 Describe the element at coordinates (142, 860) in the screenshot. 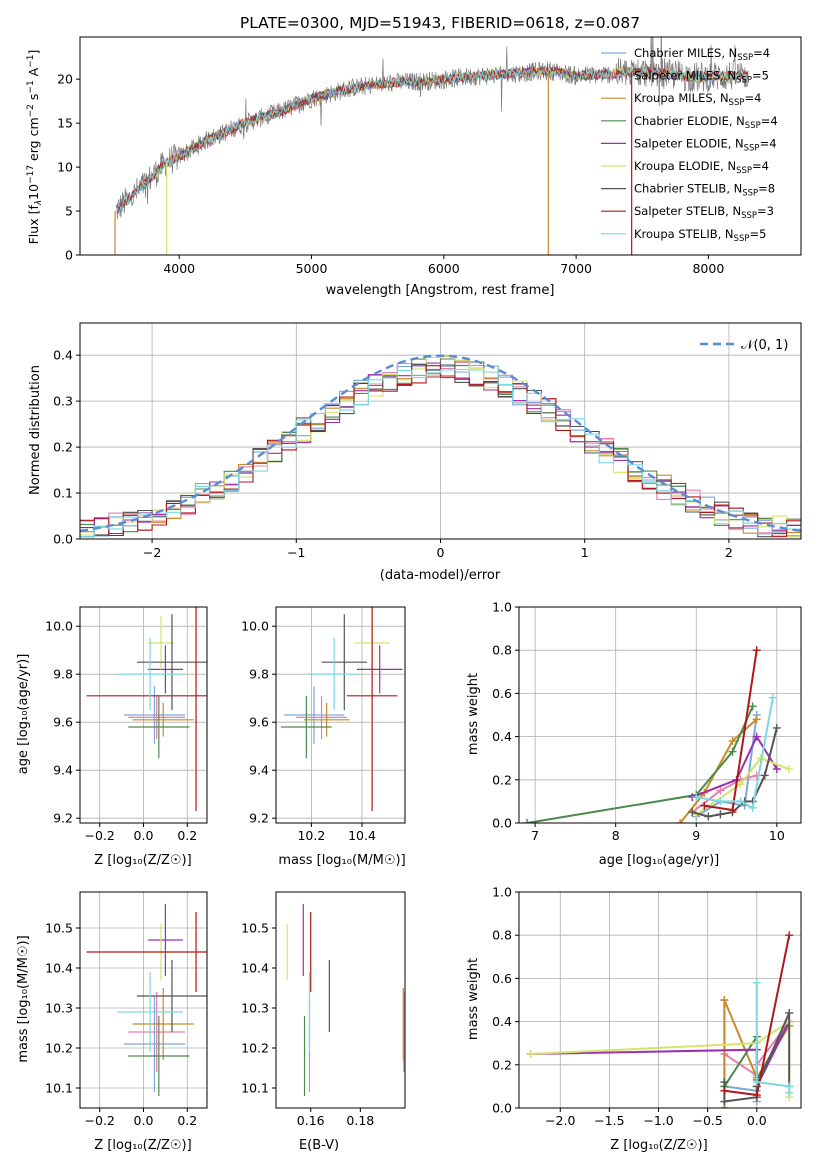

I see `age-z-xlabel: Z [log₁₀(Z/Z☉)]` at that location.